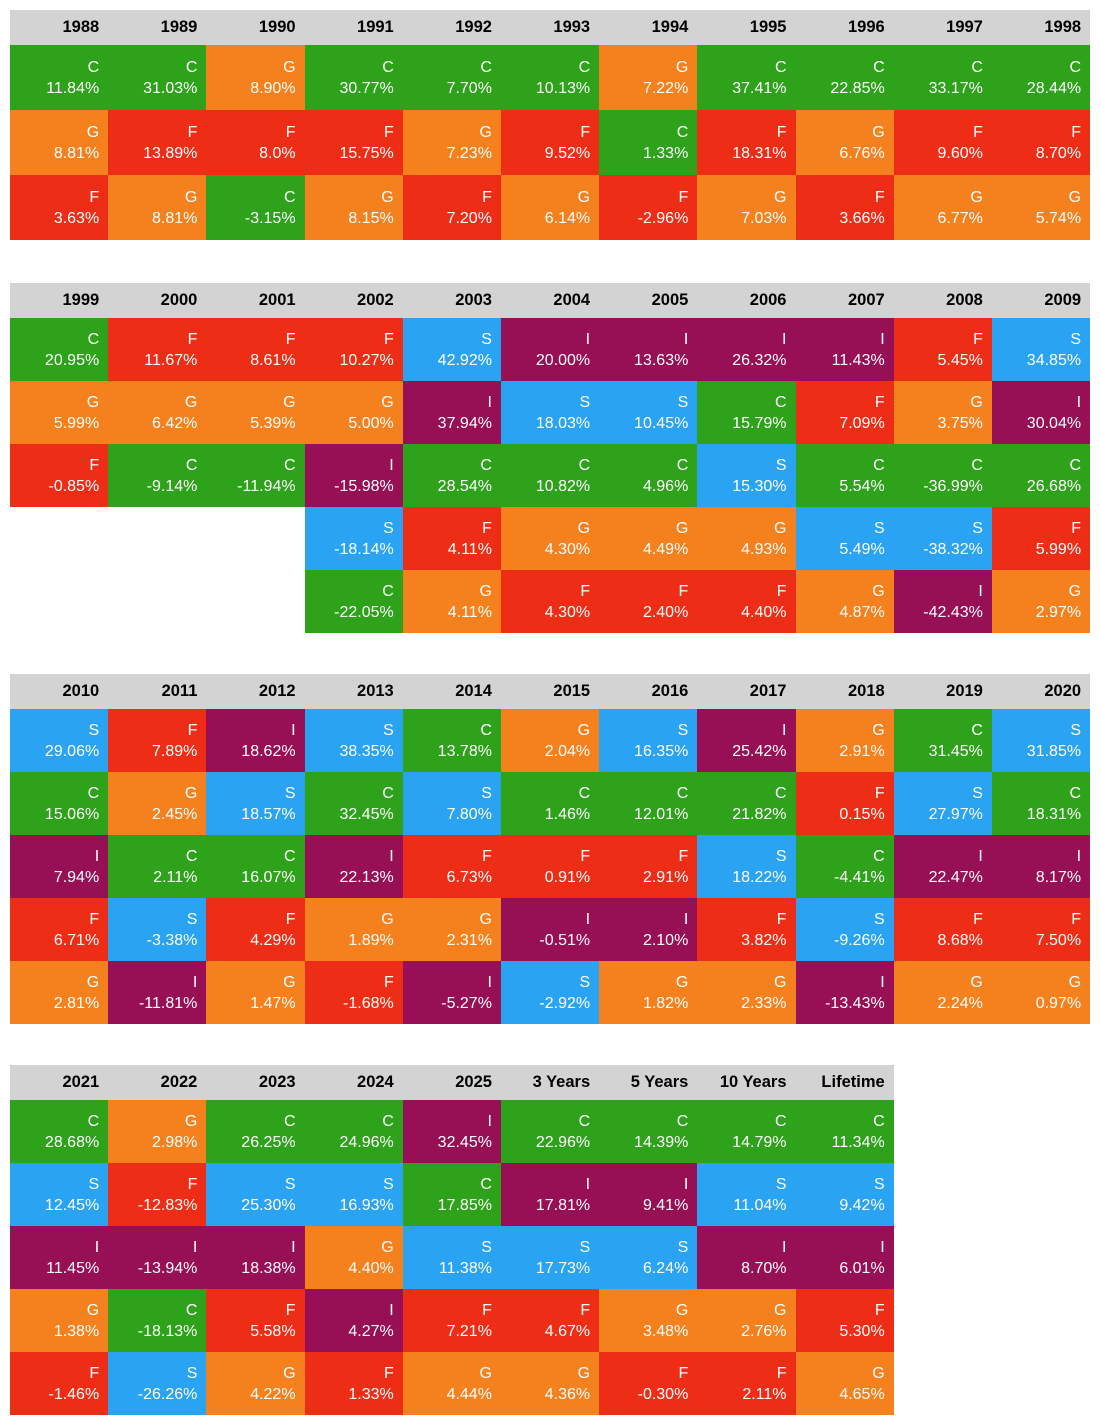  Describe the element at coordinates (858, 1142) in the screenshot. I see `return-value: 11.34%` at that location.